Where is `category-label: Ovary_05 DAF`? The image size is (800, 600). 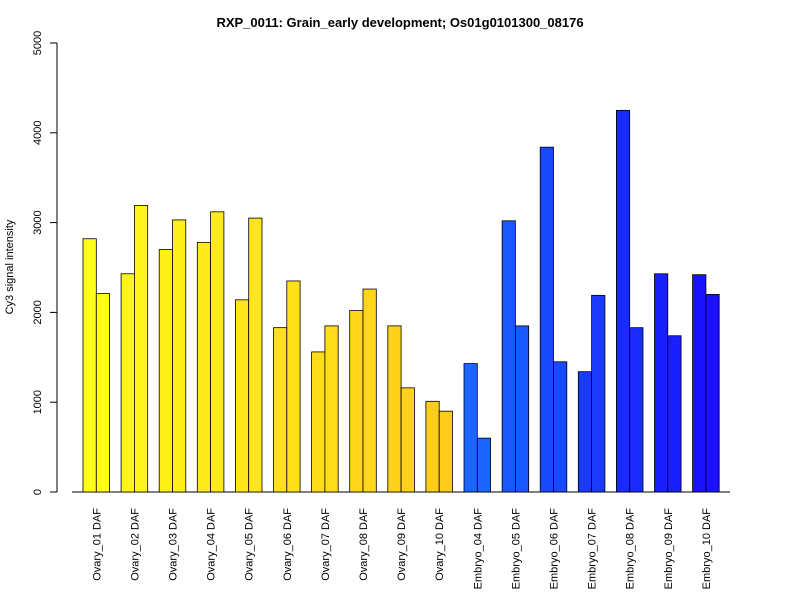 category-label: Ovary_05 DAF is located at coordinates (250, 544).